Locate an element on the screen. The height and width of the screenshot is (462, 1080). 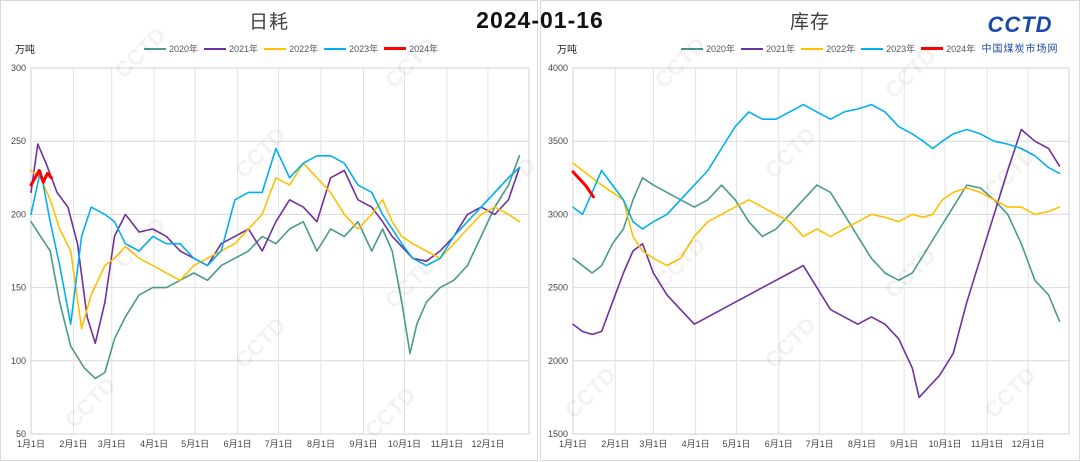
y-tick-label: 300 is located at coordinates (18, 68).